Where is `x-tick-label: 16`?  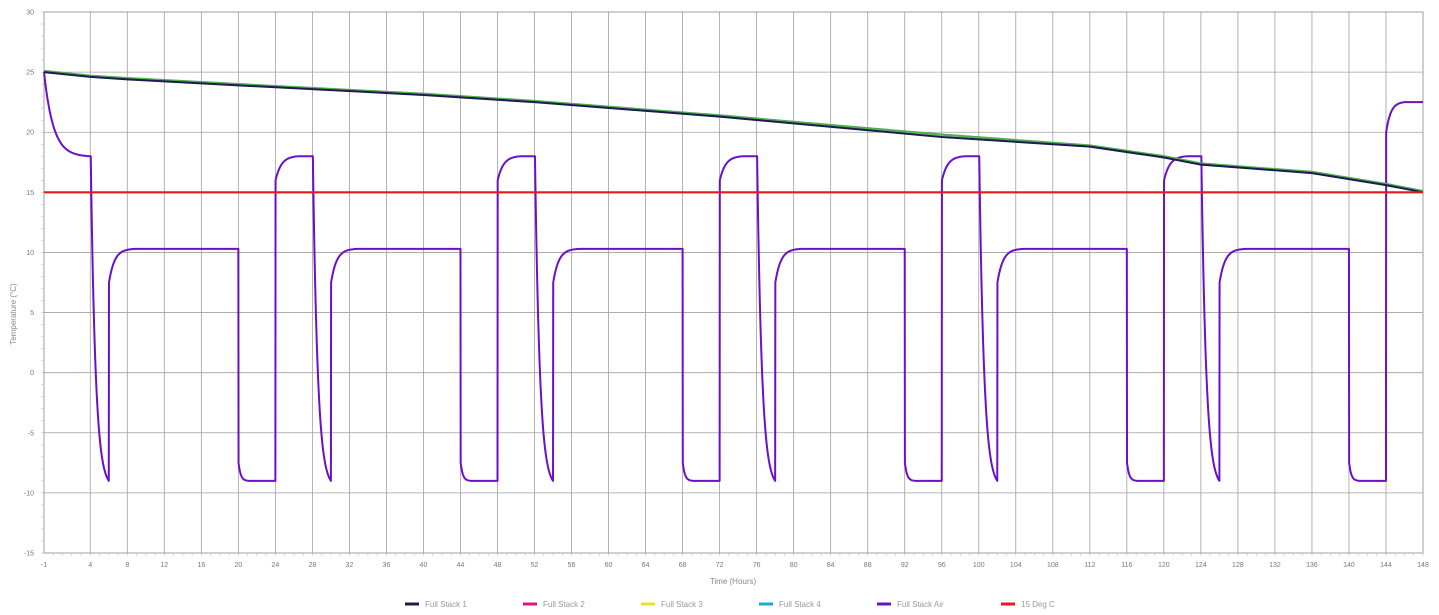 x-tick-label: 16 is located at coordinates (201, 565).